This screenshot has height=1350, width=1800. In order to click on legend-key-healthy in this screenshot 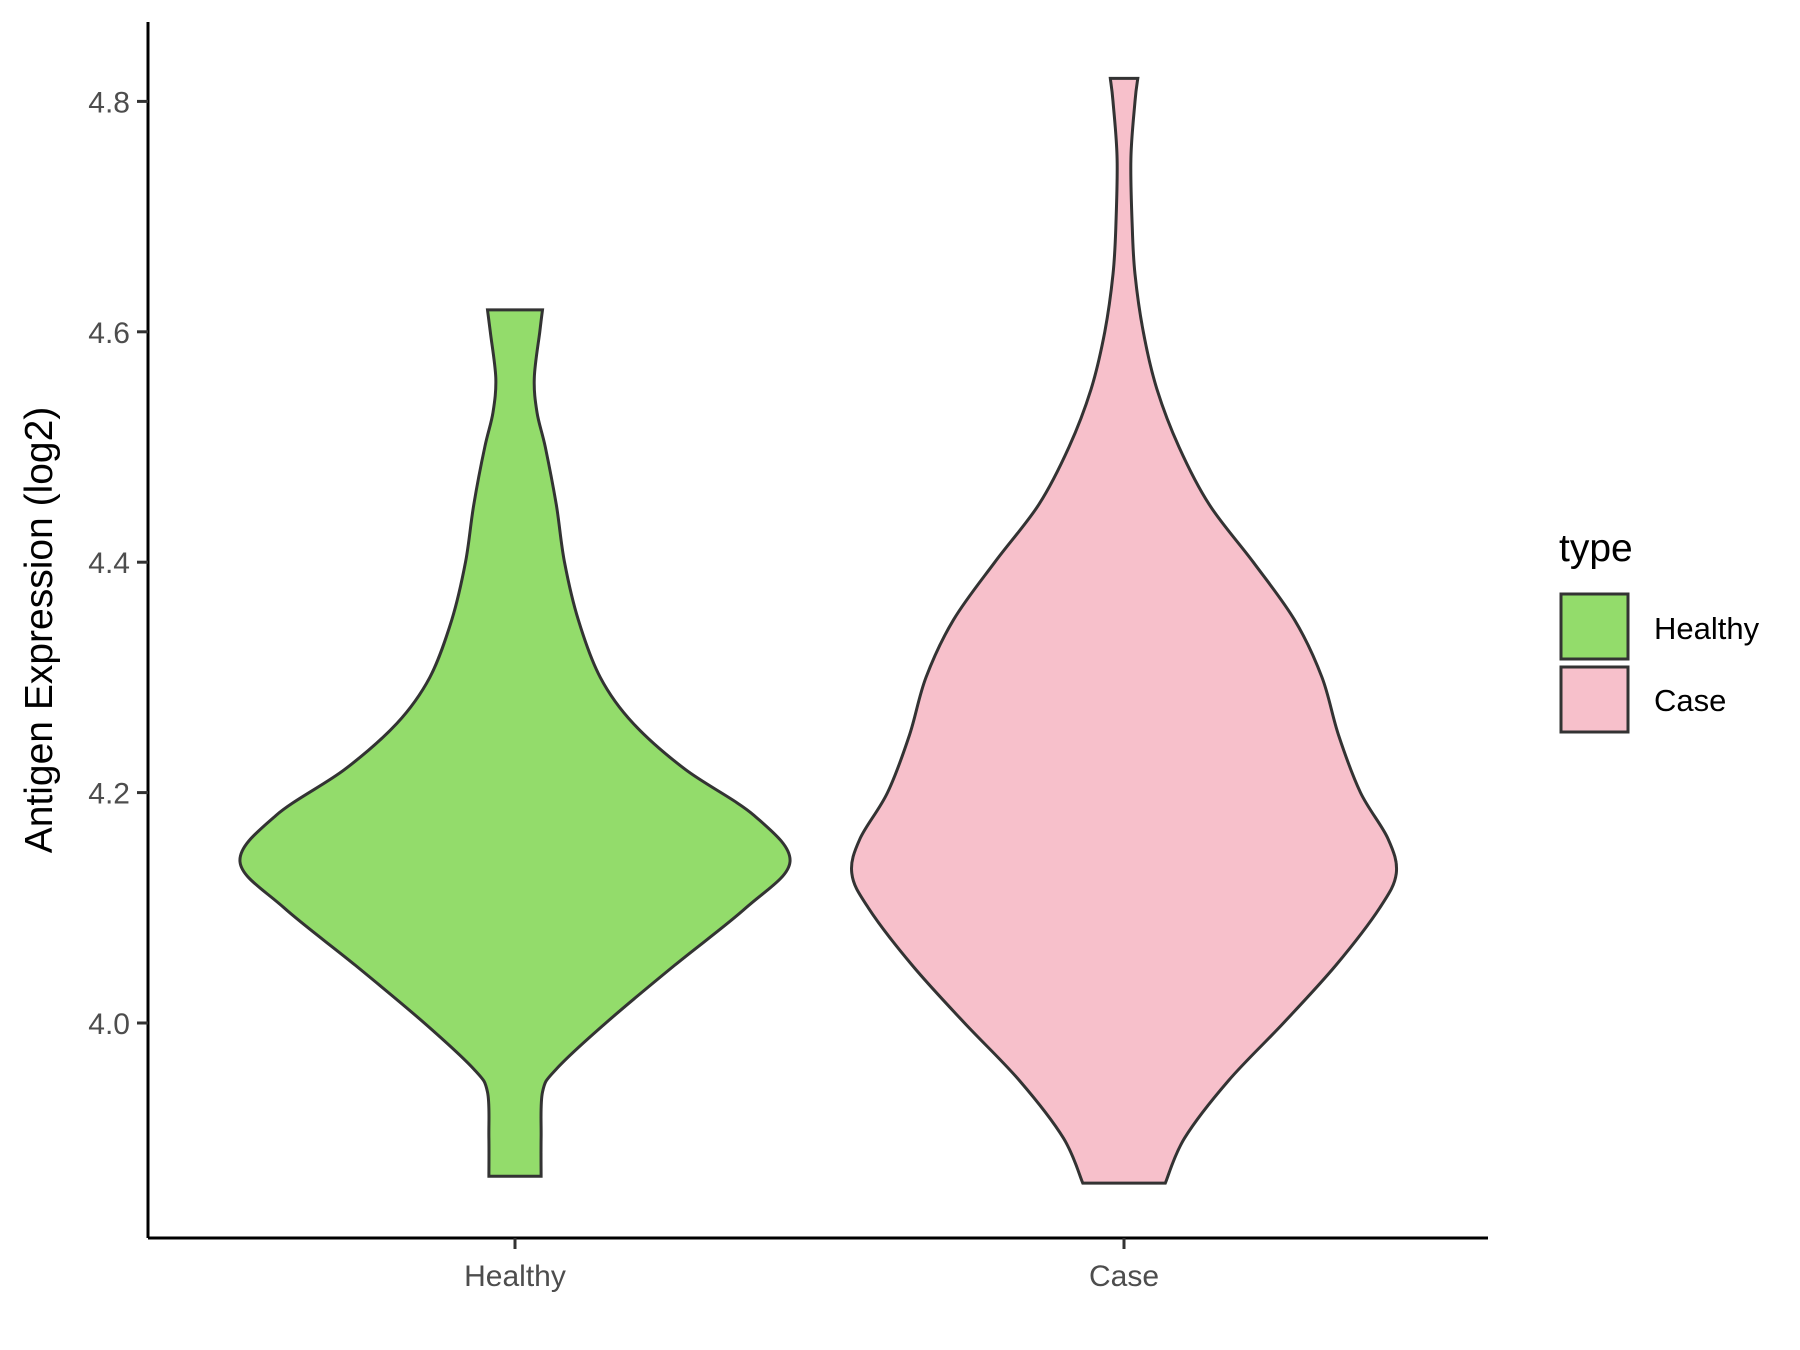, I will do `click(1594, 626)`.